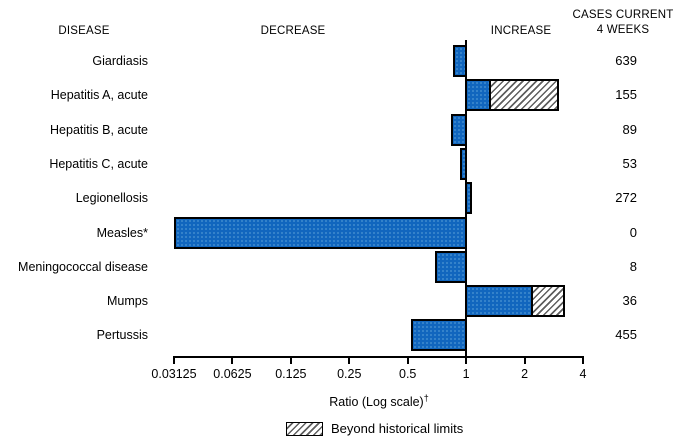  What do you see at coordinates (122, 232) in the screenshot?
I see `disease-label: Measles*` at bounding box center [122, 232].